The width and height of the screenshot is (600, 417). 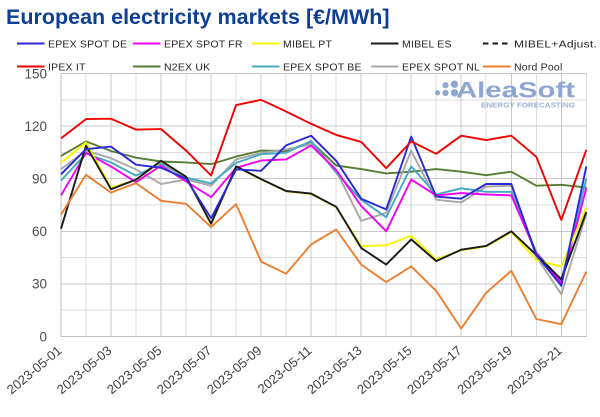 I want to click on svg-text: 150, so click(x=35, y=73).